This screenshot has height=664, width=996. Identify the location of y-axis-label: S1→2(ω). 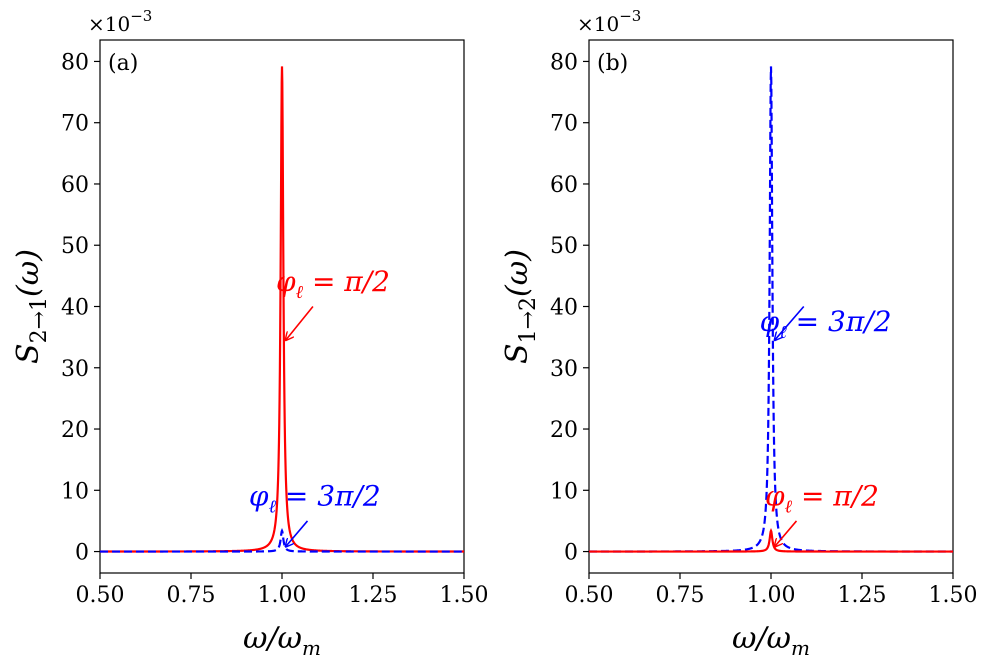
(520, 306).